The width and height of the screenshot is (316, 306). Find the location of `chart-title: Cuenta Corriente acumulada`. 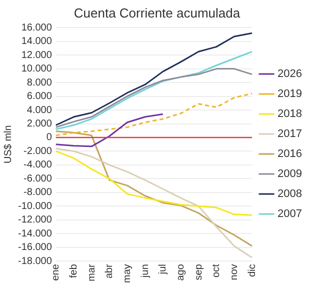

chart-title: Cuenta Corriente acumulada is located at coordinates (157, 12).